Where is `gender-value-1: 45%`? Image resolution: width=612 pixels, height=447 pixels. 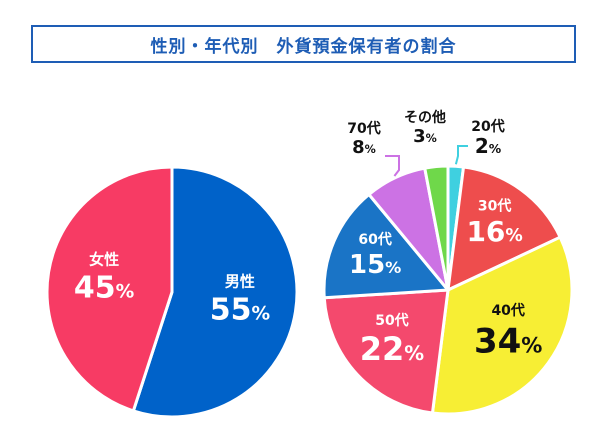
gender-value-1: 45% is located at coordinates (104, 288).